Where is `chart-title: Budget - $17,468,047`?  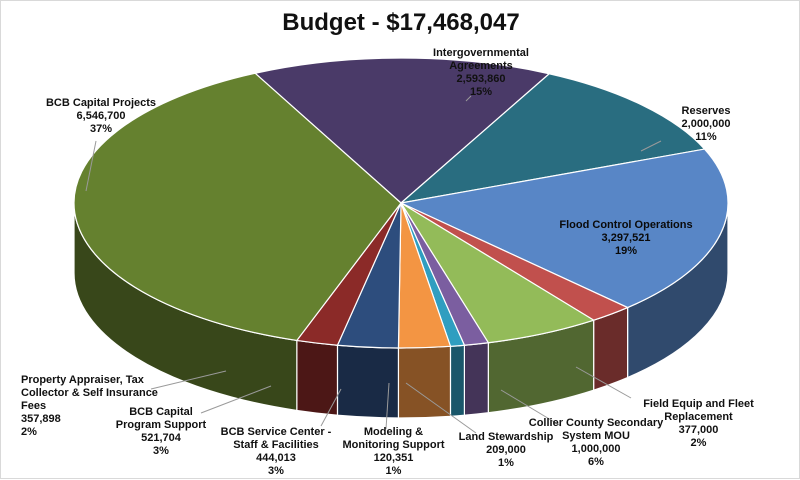
chart-title: Budget - $17,468,047 is located at coordinates (401, 22).